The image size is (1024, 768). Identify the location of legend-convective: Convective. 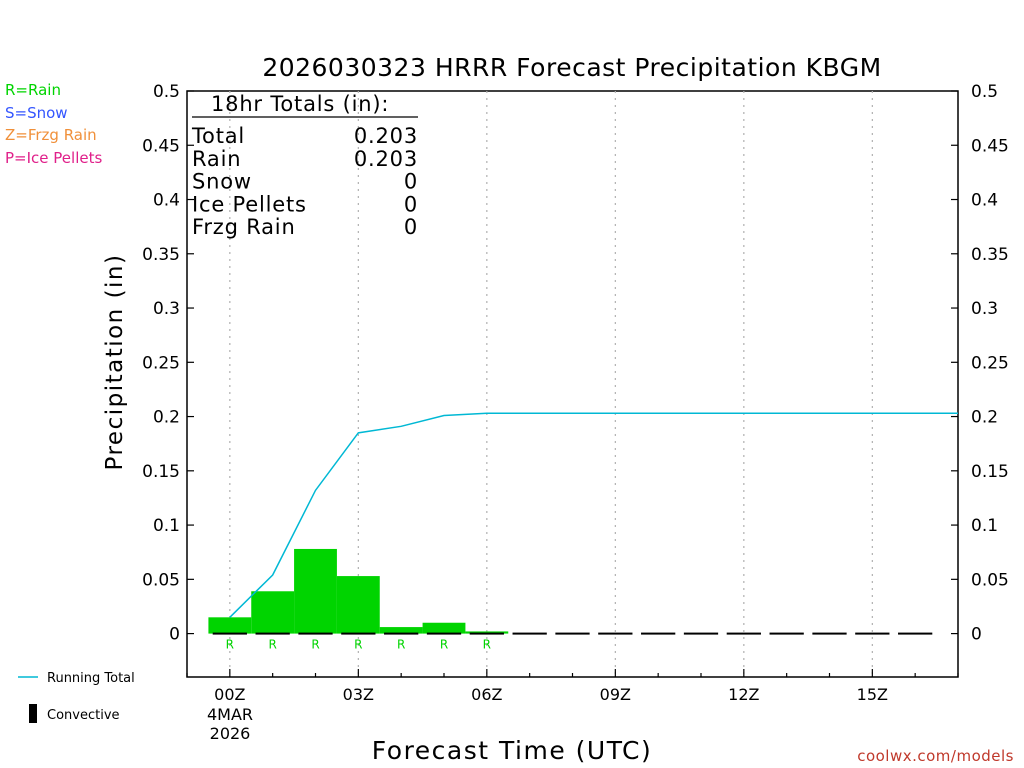
(83, 715).